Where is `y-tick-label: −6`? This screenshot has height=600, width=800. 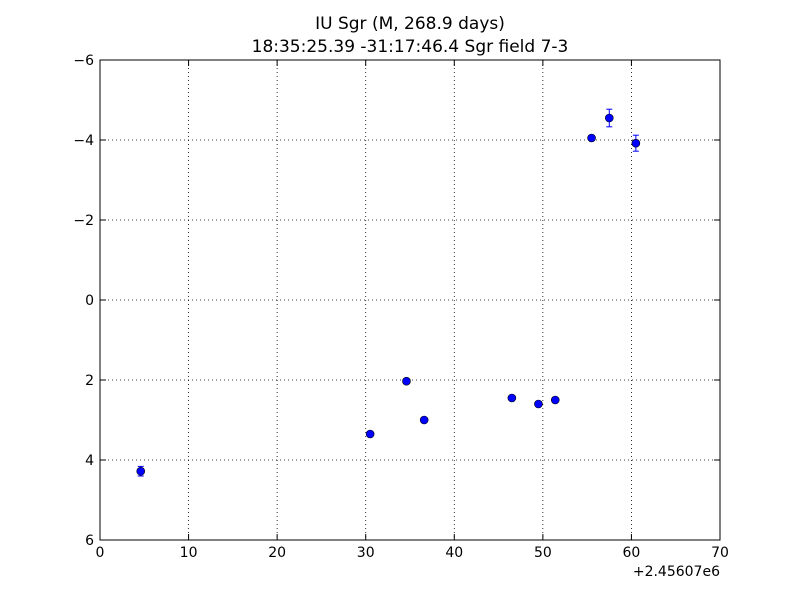 y-tick-label: −6 is located at coordinates (83, 61).